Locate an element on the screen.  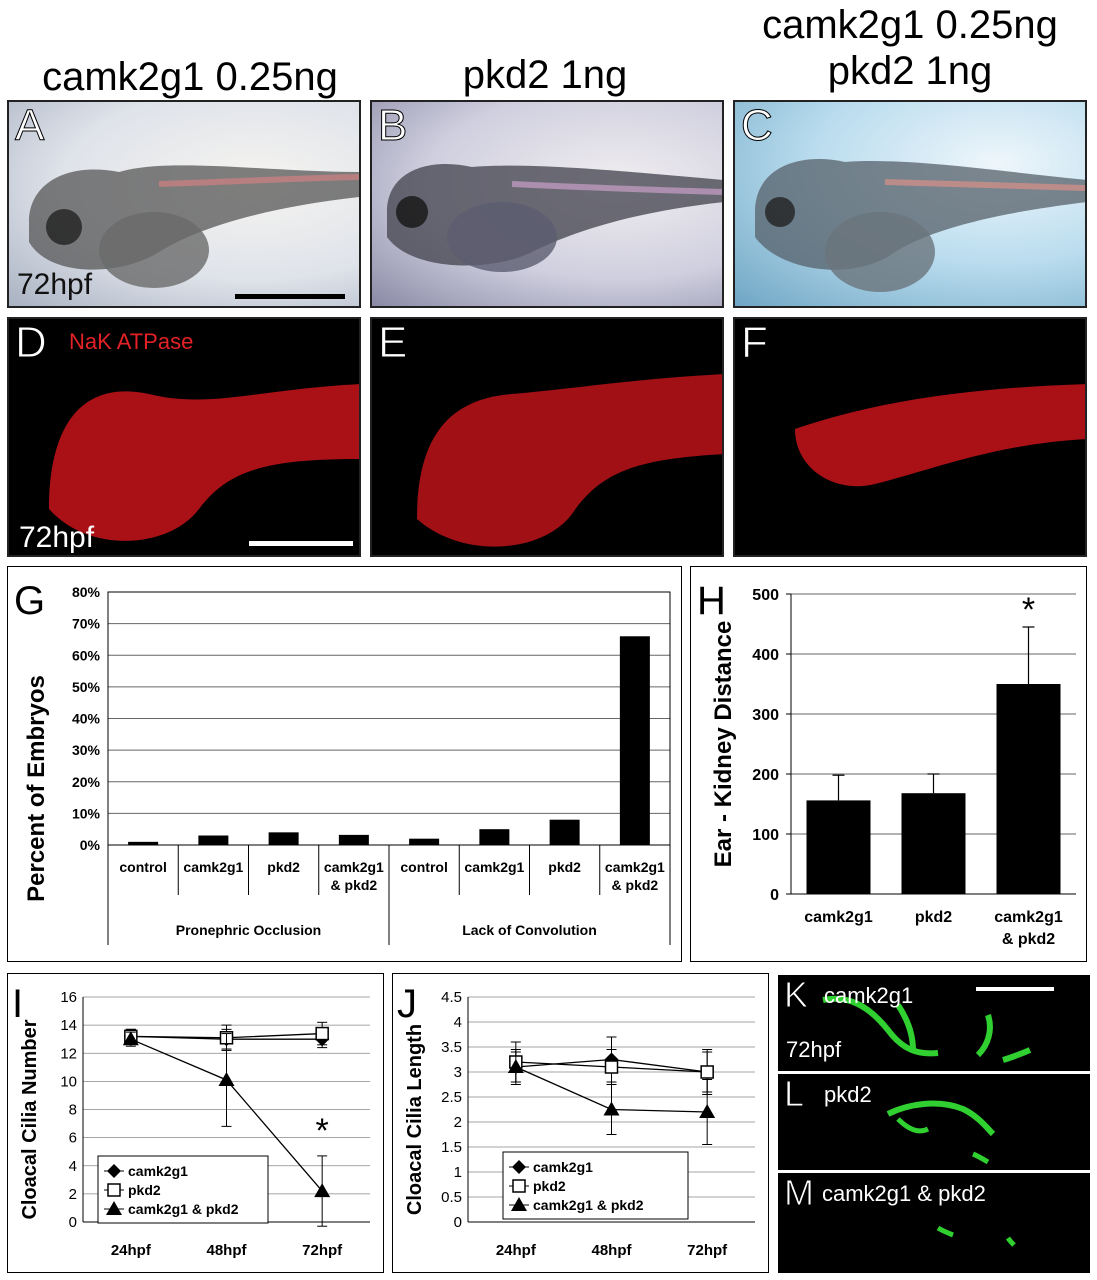
legend-label-i: pkd2 is located at coordinates (144, 1190).